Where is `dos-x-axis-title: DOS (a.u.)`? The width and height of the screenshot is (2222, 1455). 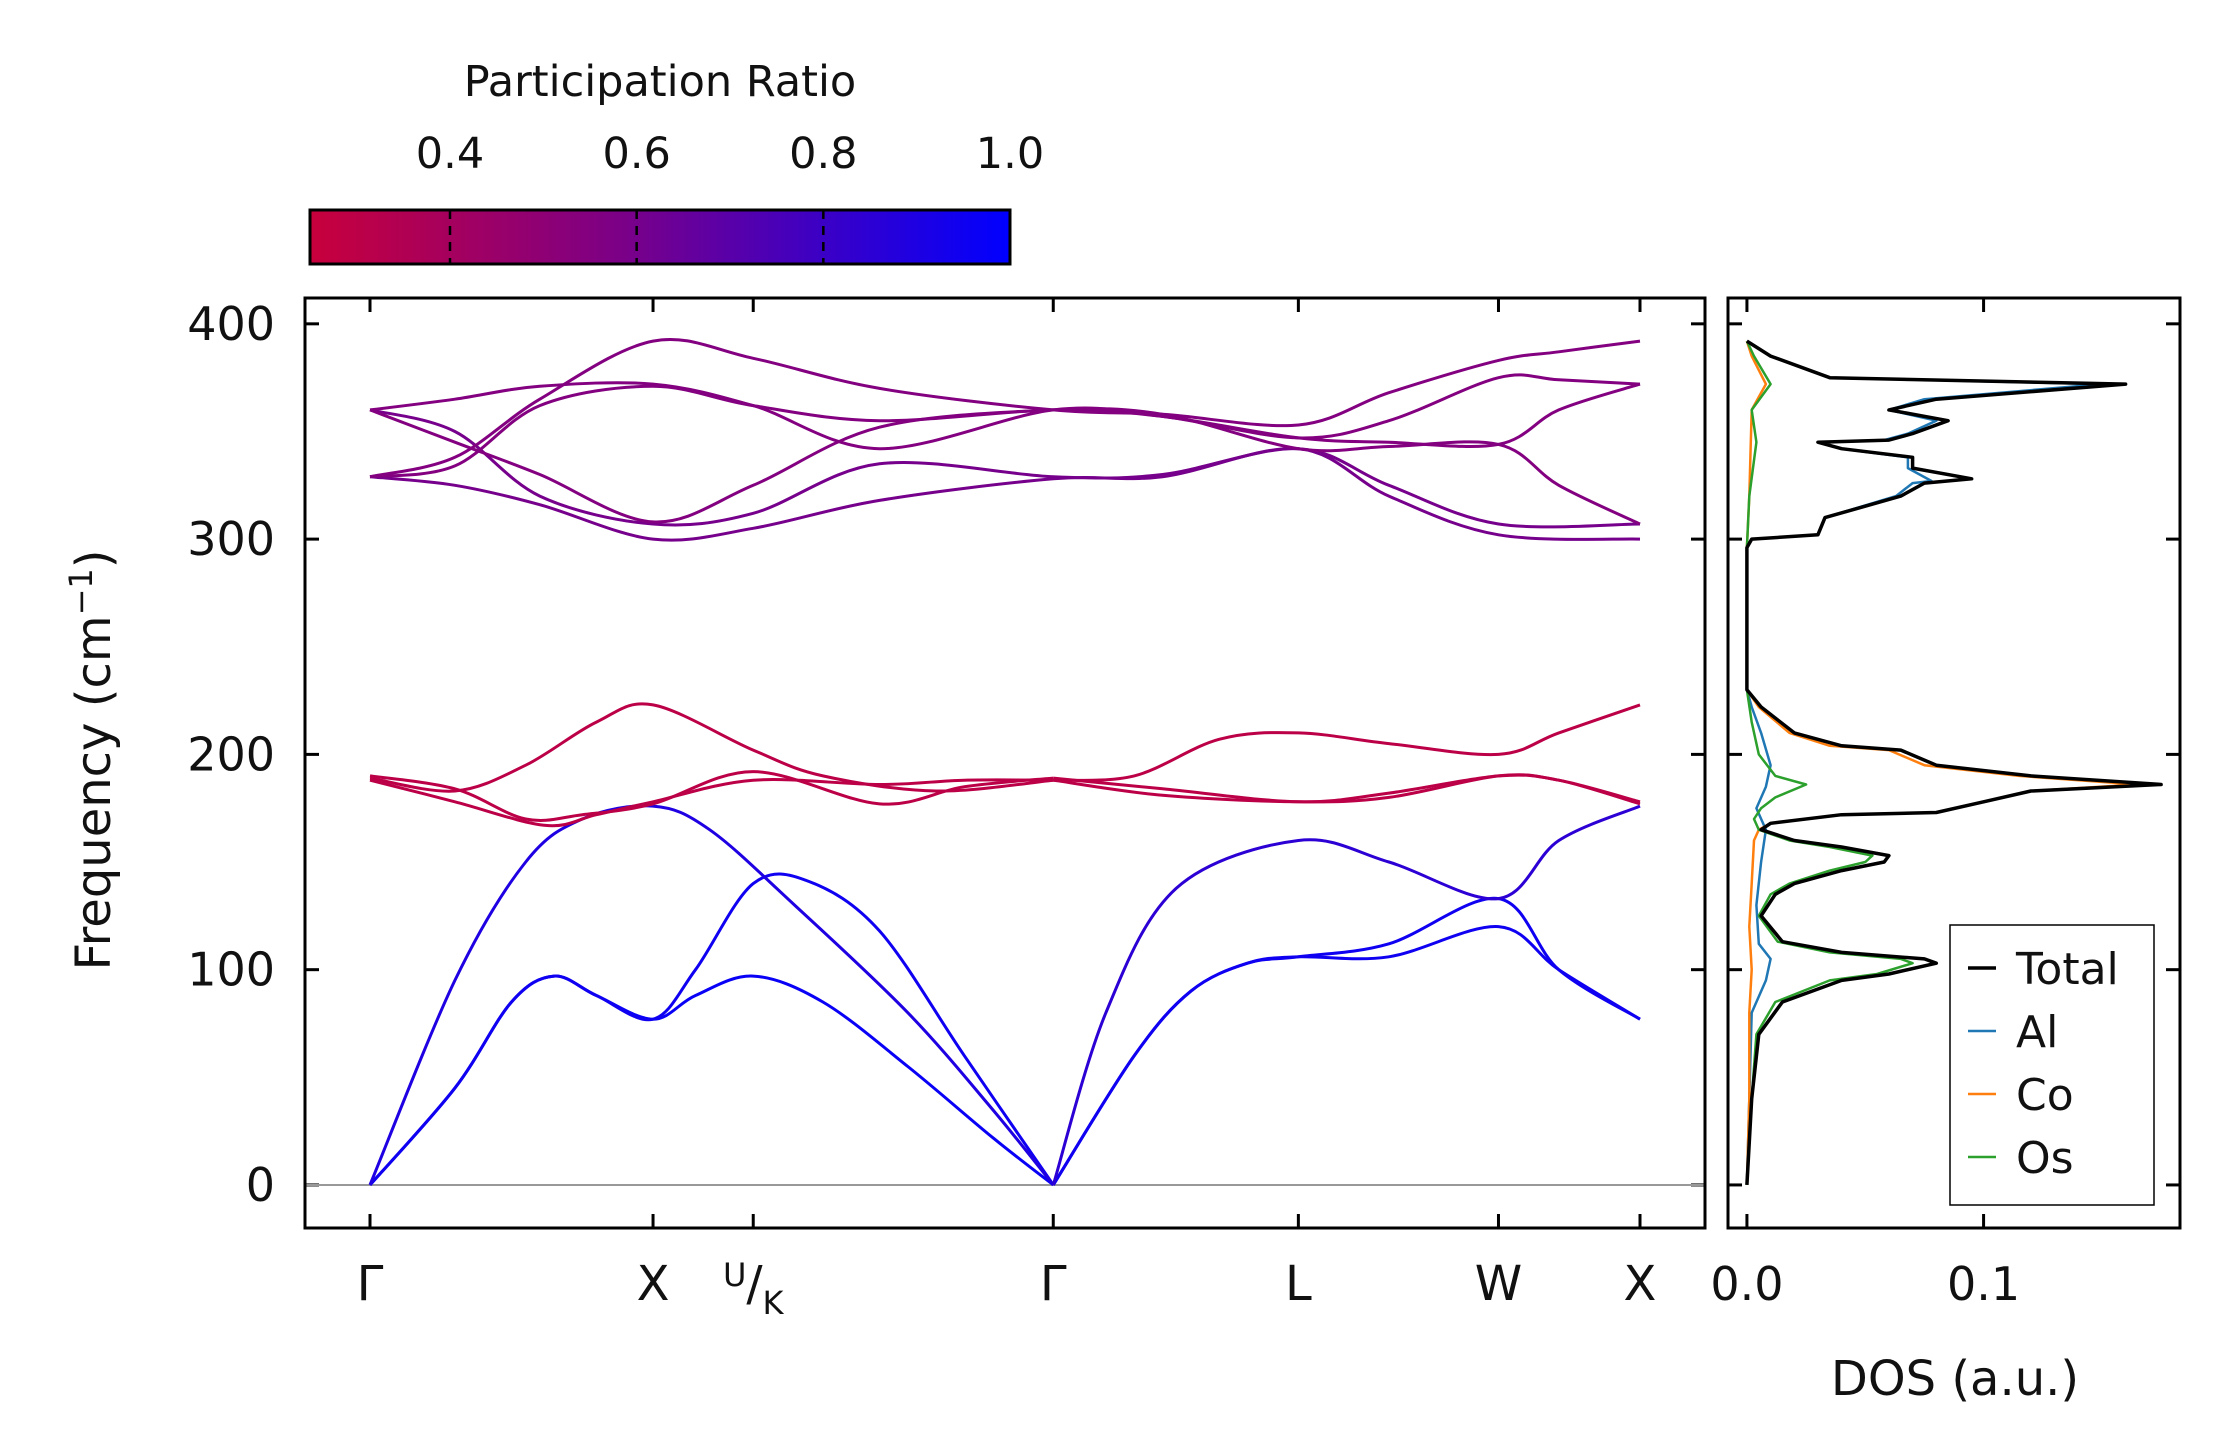 dos-x-axis-title: DOS (a.u.) is located at coordinates (1955, 1379).